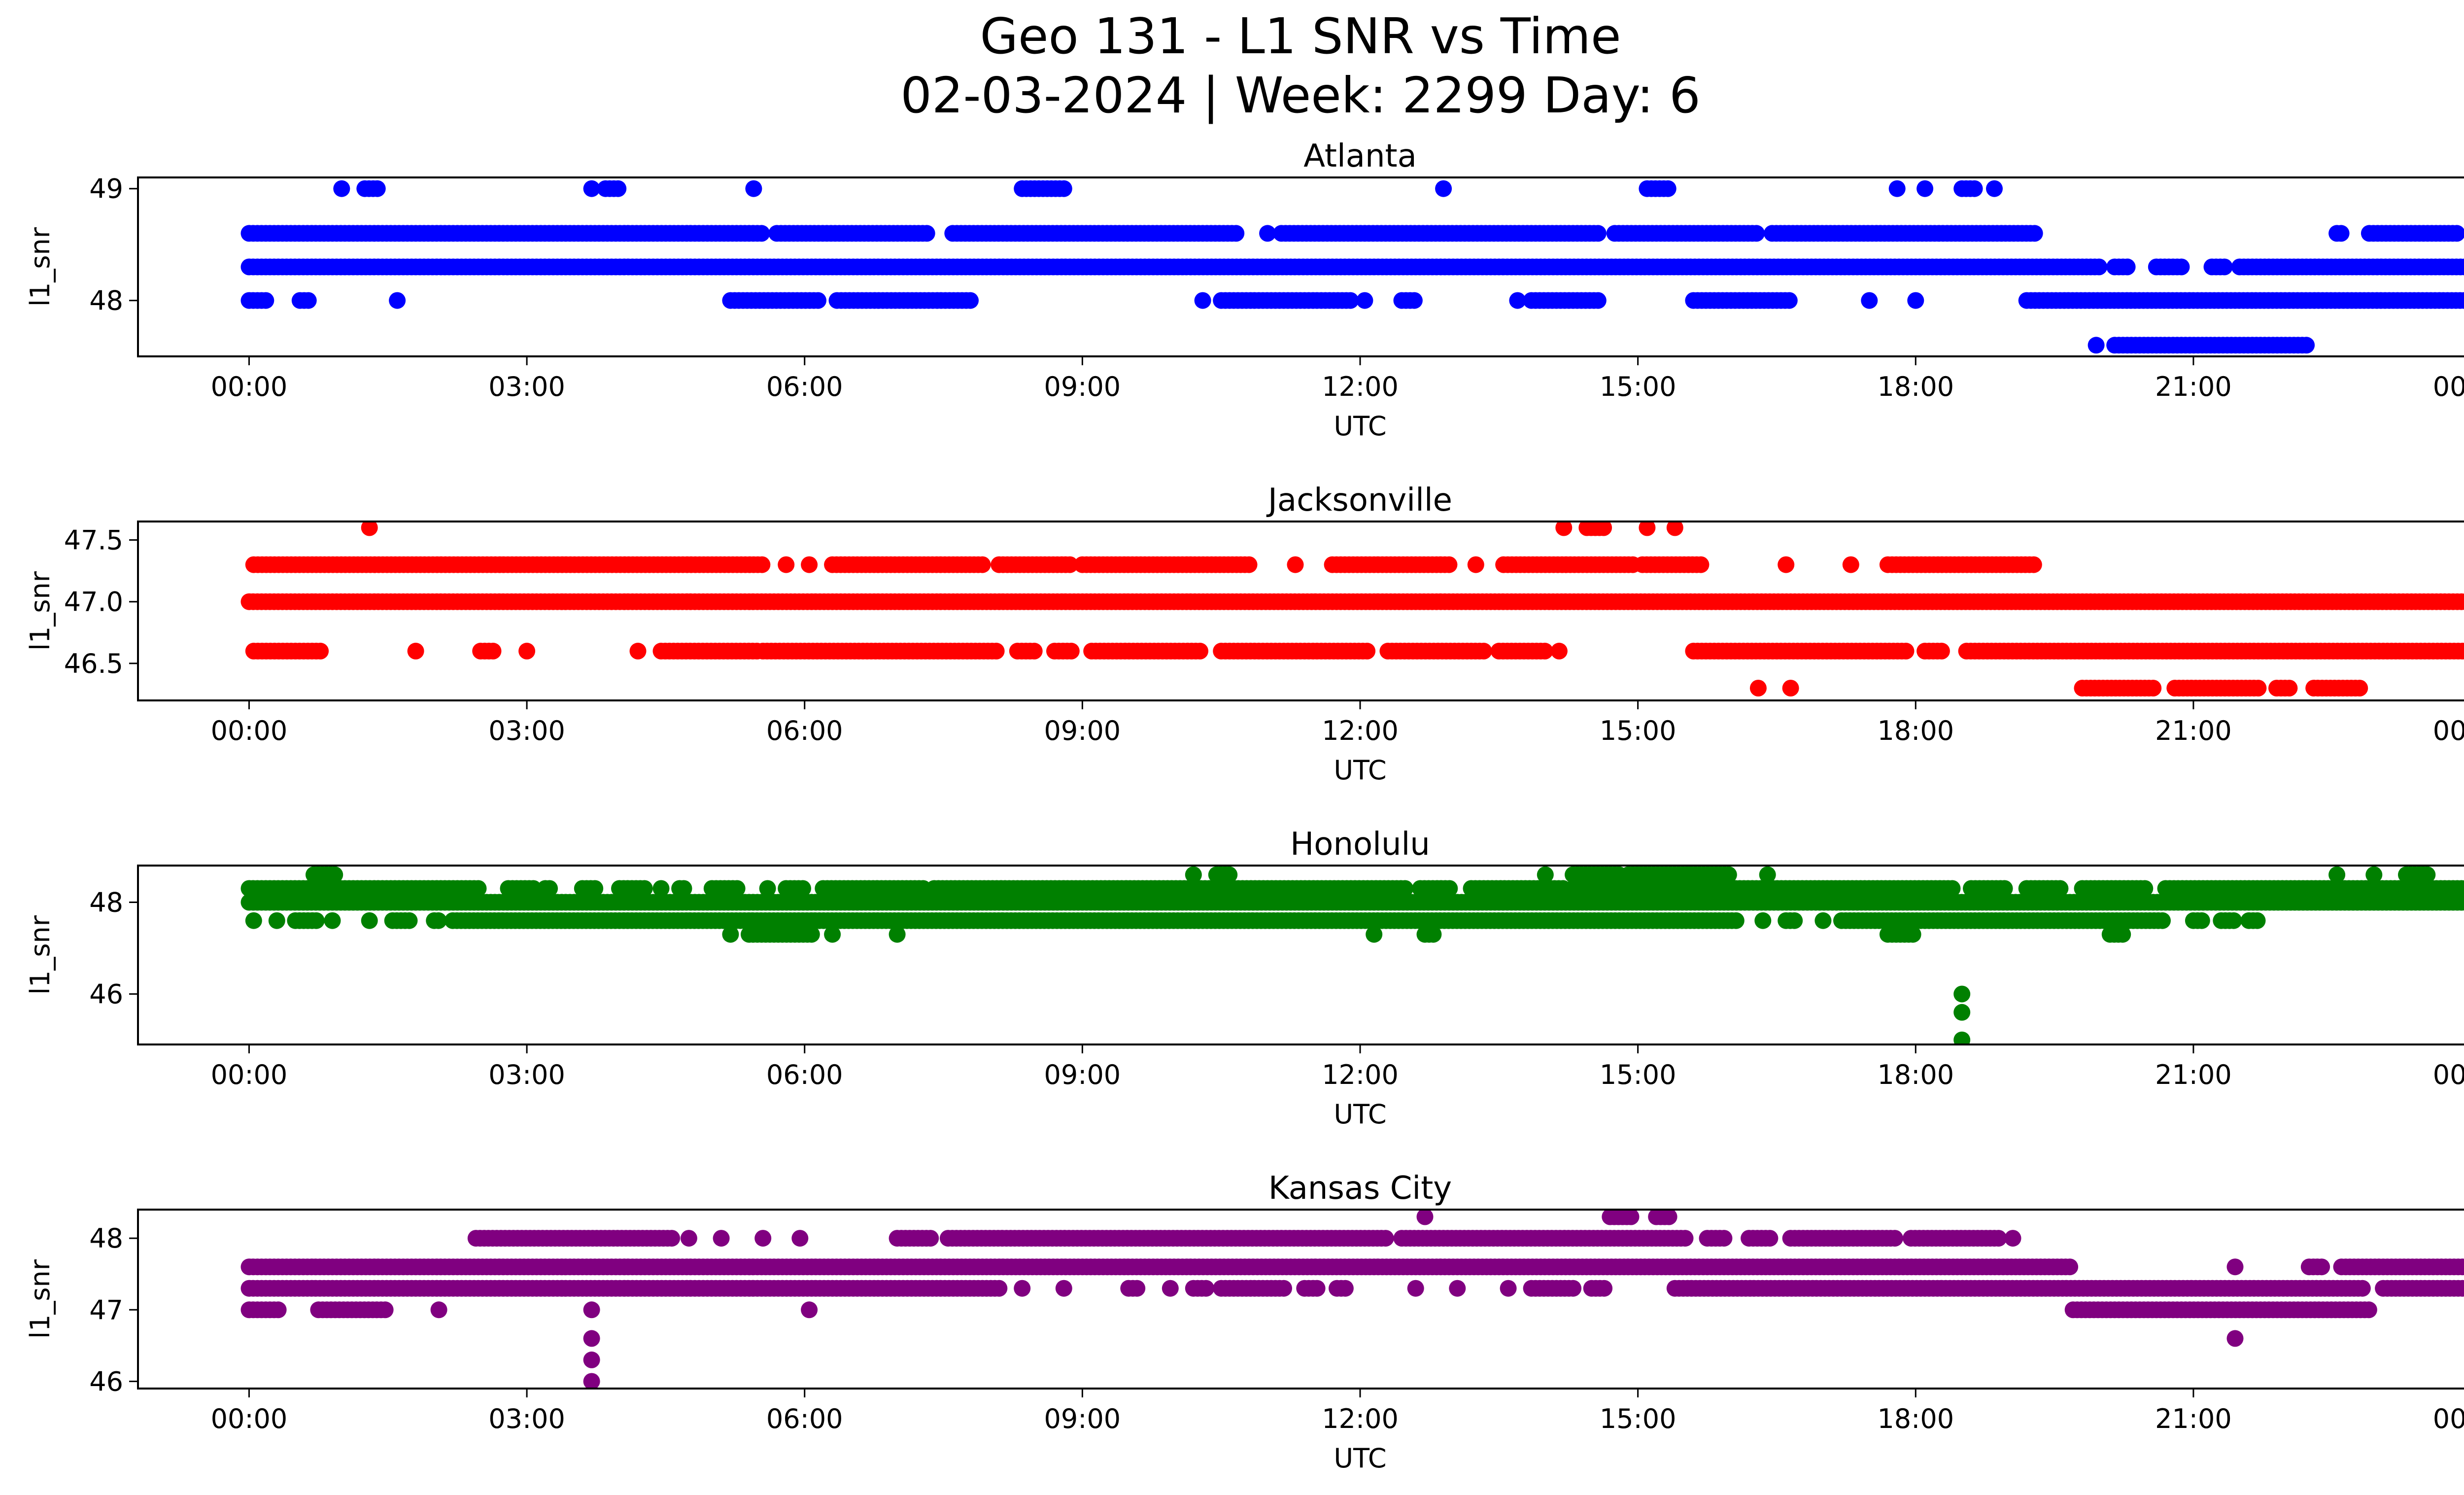  What do you see at coordinates (804, 730) in the screenshot?
I see `x-tick-label: 06:00` at bounding box center [804, 730].